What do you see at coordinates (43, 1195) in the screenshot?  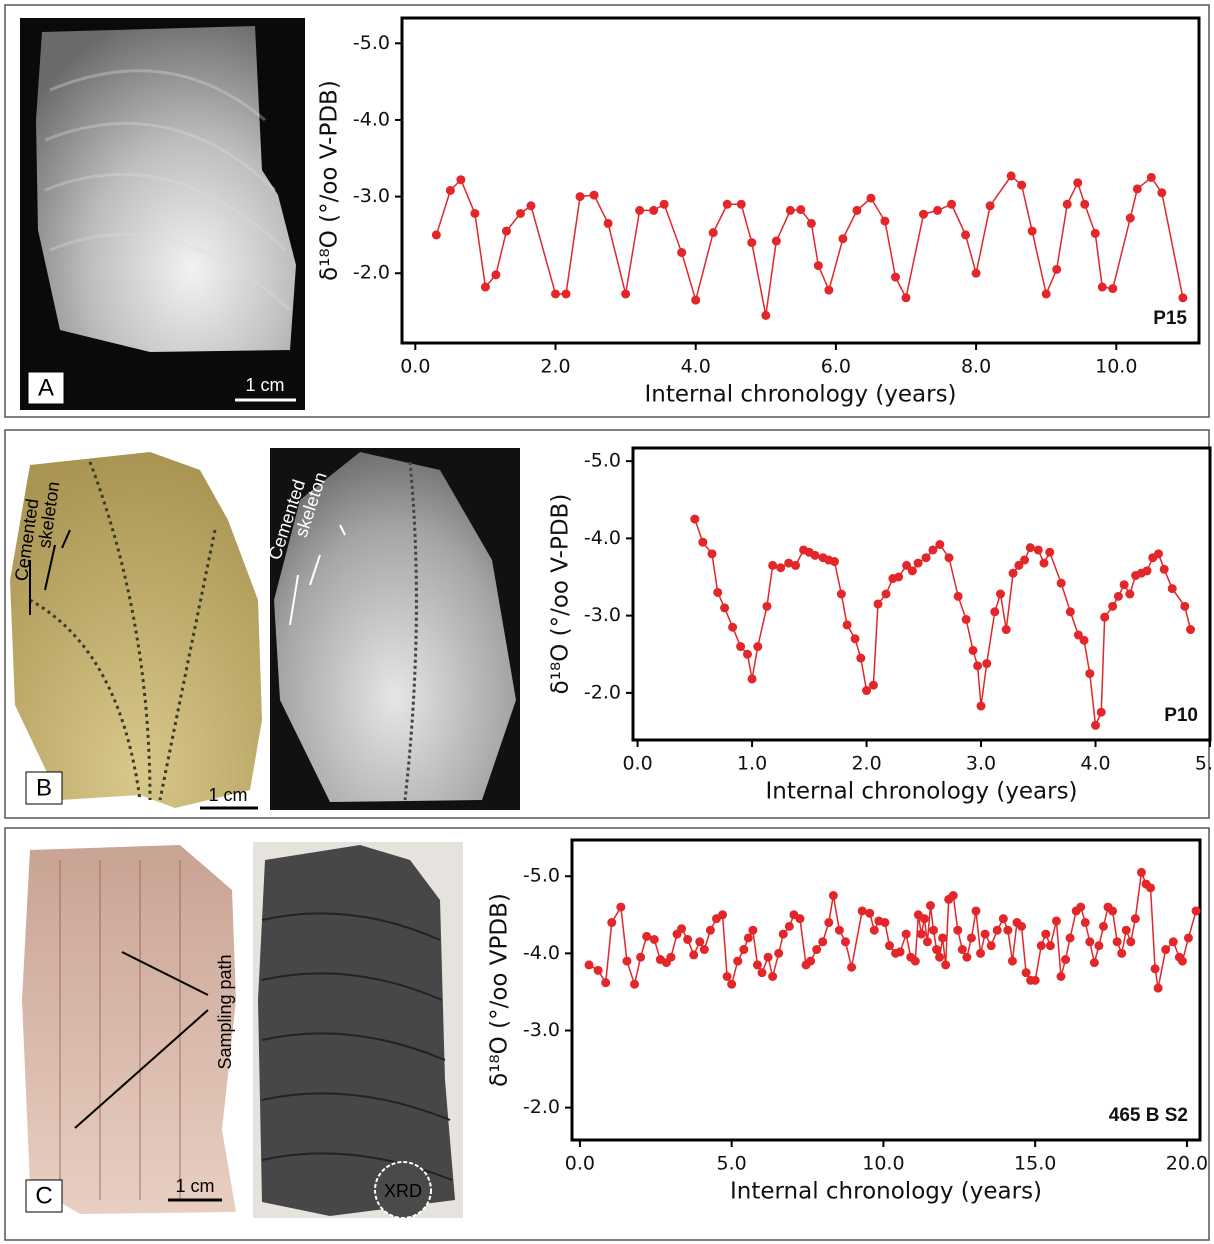 I see `panel-letter: C` at bounding box center [43, 1195].